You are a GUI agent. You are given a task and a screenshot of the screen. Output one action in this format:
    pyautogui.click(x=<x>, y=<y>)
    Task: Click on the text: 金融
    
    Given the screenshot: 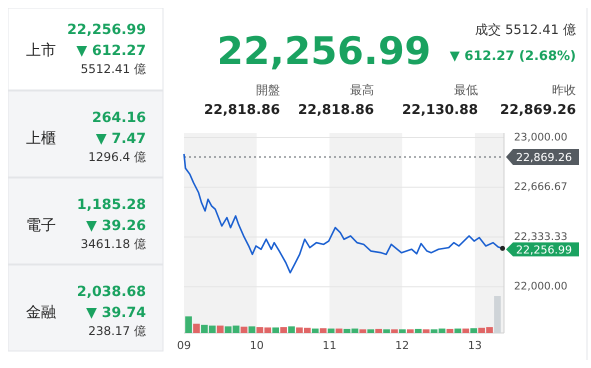 What is the action you would take?
    pyautogui.click(x=41, y=312)
    